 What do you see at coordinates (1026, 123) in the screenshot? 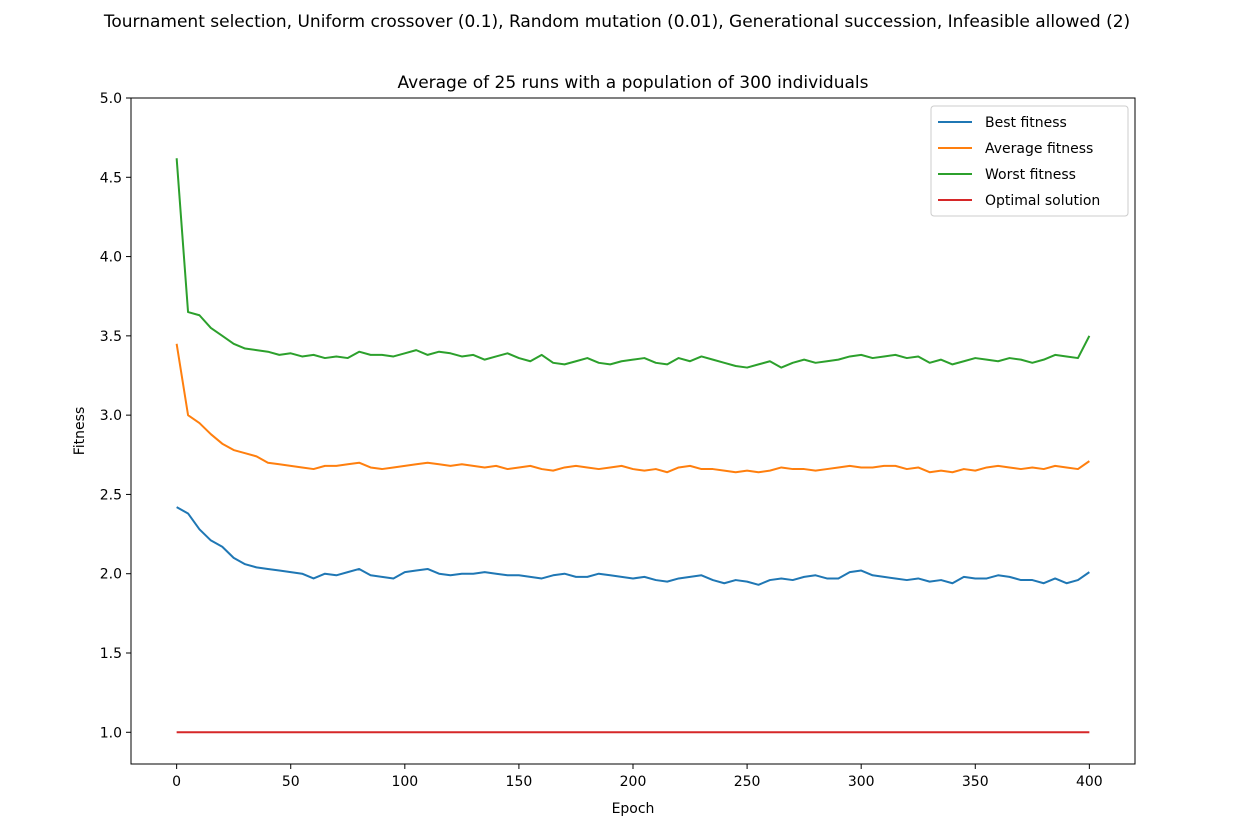
I see `legend-label: Best fitness` at bounding box center [1026, 123].